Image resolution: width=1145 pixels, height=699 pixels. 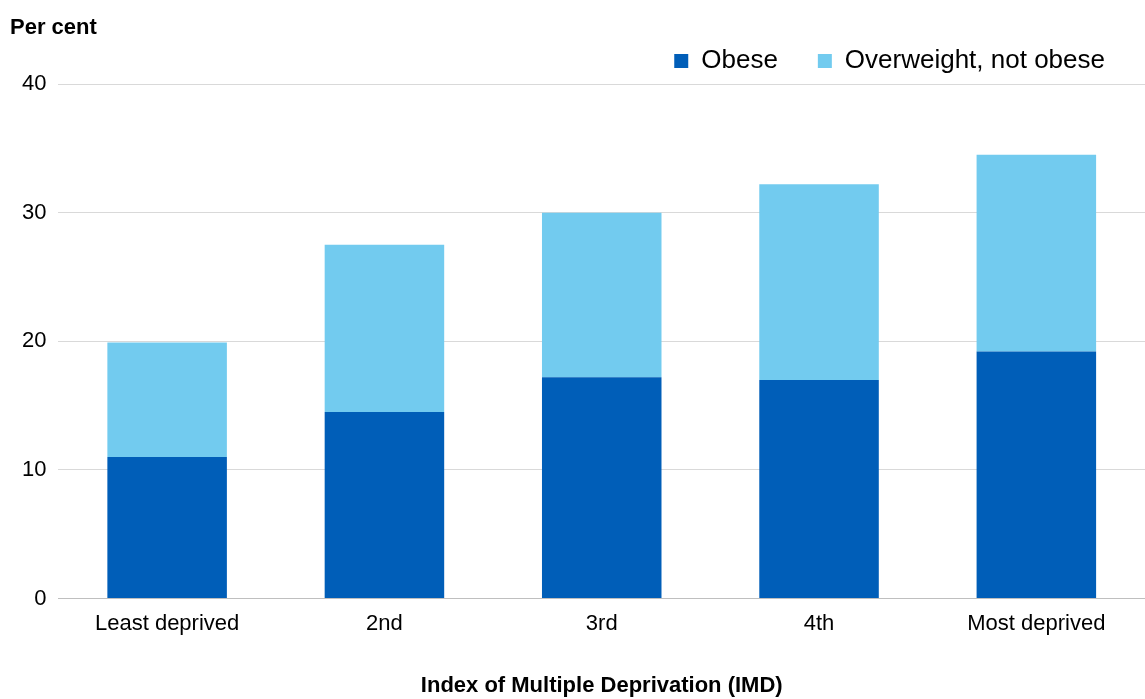 I want to click on y-tick-label: 10, so click(x=34, y=469).